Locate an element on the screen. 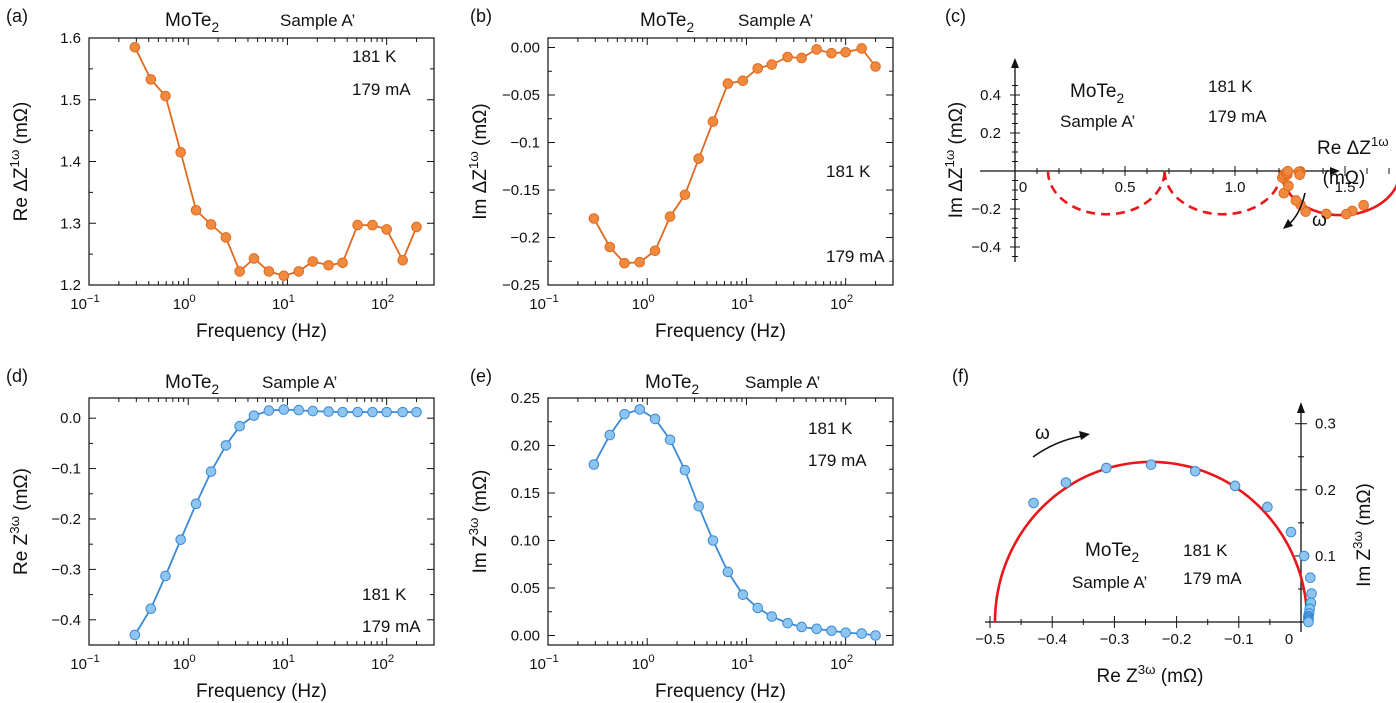  x-tick-label: 10² is located at coordinates (382, 303).